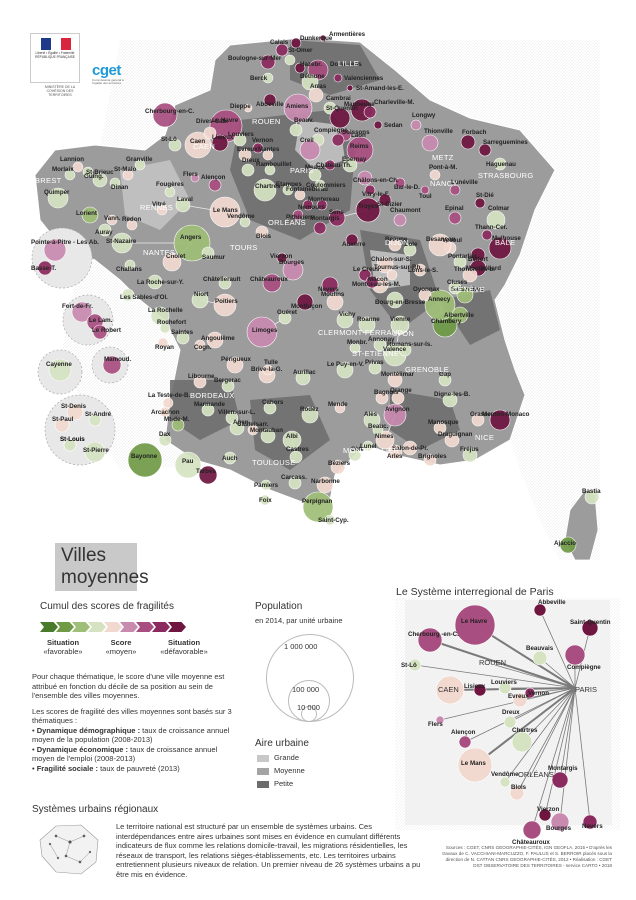  Describe the element at coordinates (212, 121) in the screenshot. I see `city-label-65: Dives-Cab.` at that location.